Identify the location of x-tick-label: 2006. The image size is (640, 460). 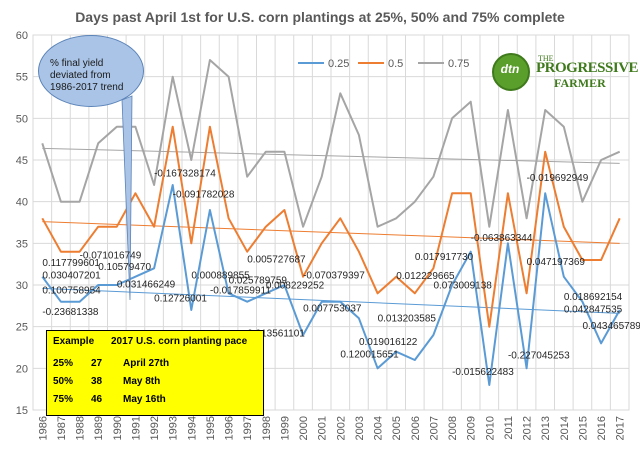
(416, 428).